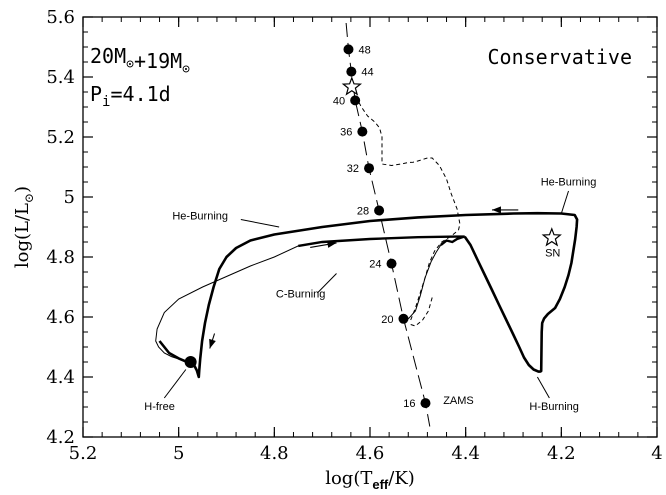  What do you see at coordinates (387, 320) in the screenshot?
I see `zams-mass-label: 20` at bounding box center [387, 320].